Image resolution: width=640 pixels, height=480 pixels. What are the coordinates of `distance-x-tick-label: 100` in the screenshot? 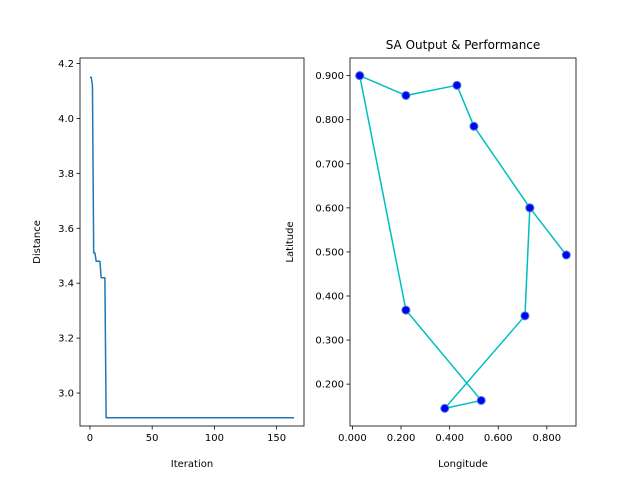 It's located at (214, 438).